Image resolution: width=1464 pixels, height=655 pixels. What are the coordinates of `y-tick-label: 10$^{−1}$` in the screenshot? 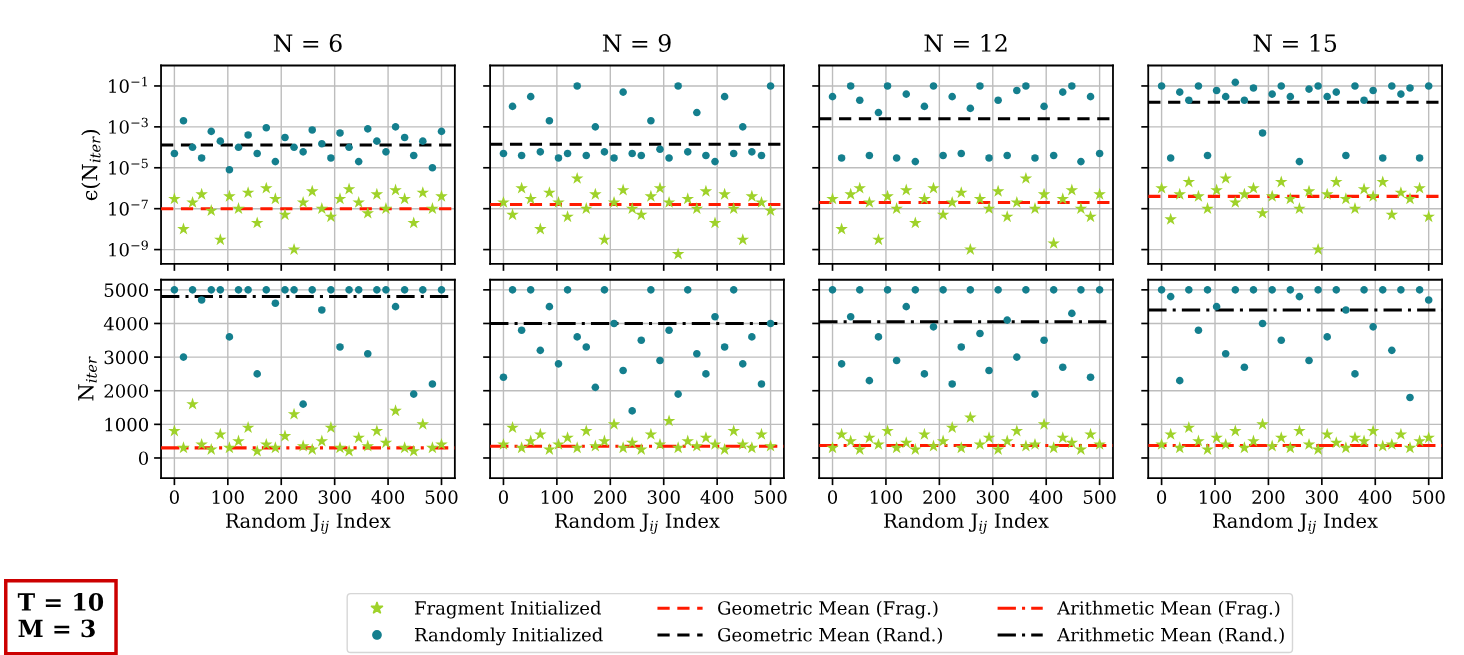 It's located at (128, 84).